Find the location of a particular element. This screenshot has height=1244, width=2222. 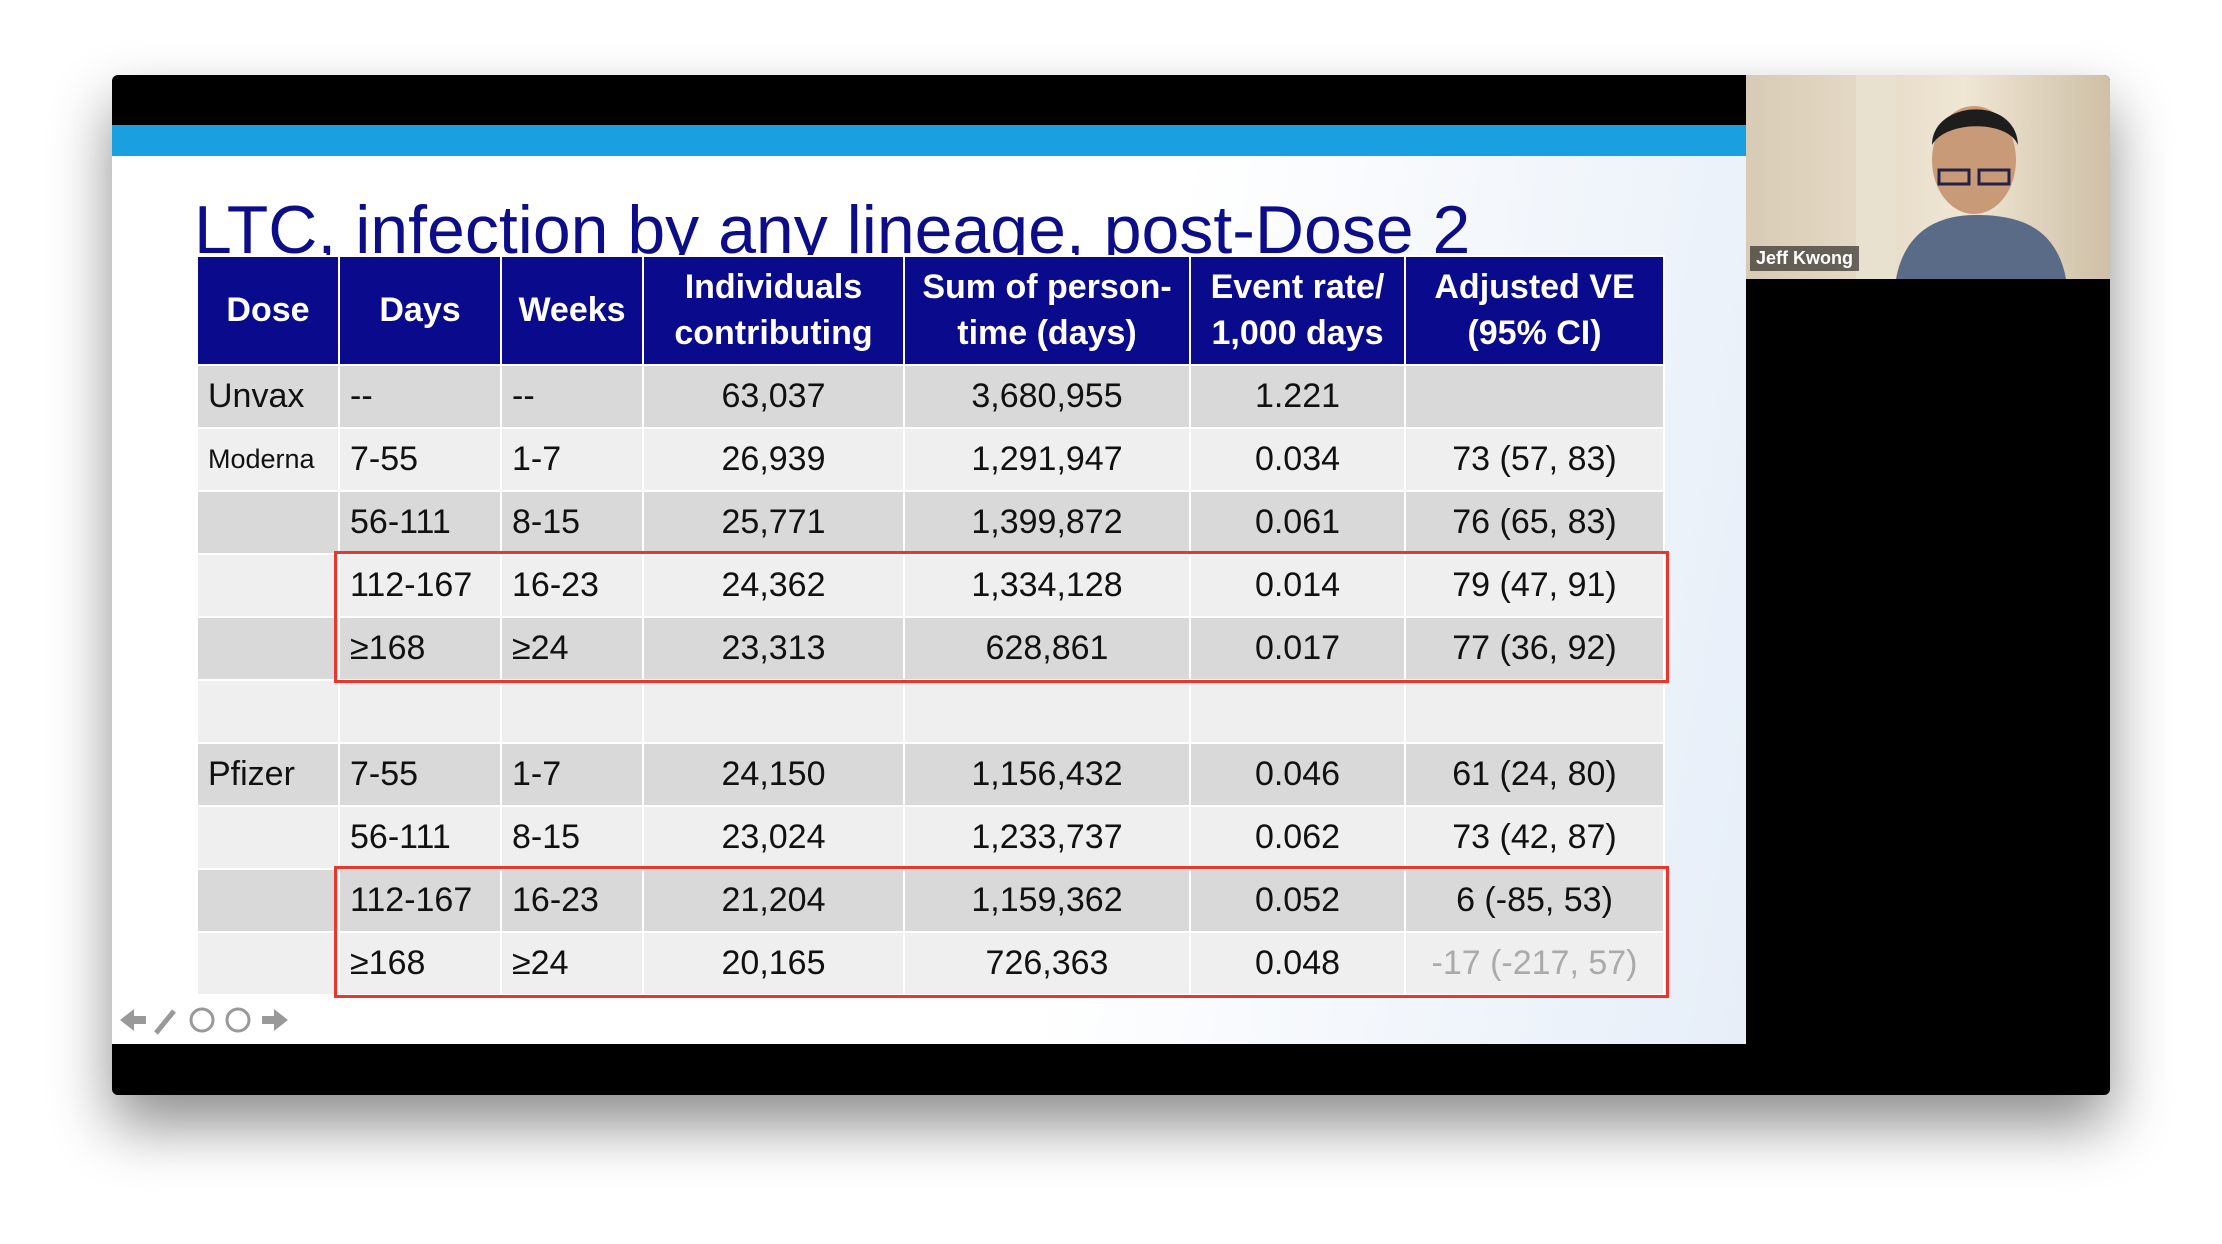

table-cell: 1.221 is located at coordinates (1297, 396).